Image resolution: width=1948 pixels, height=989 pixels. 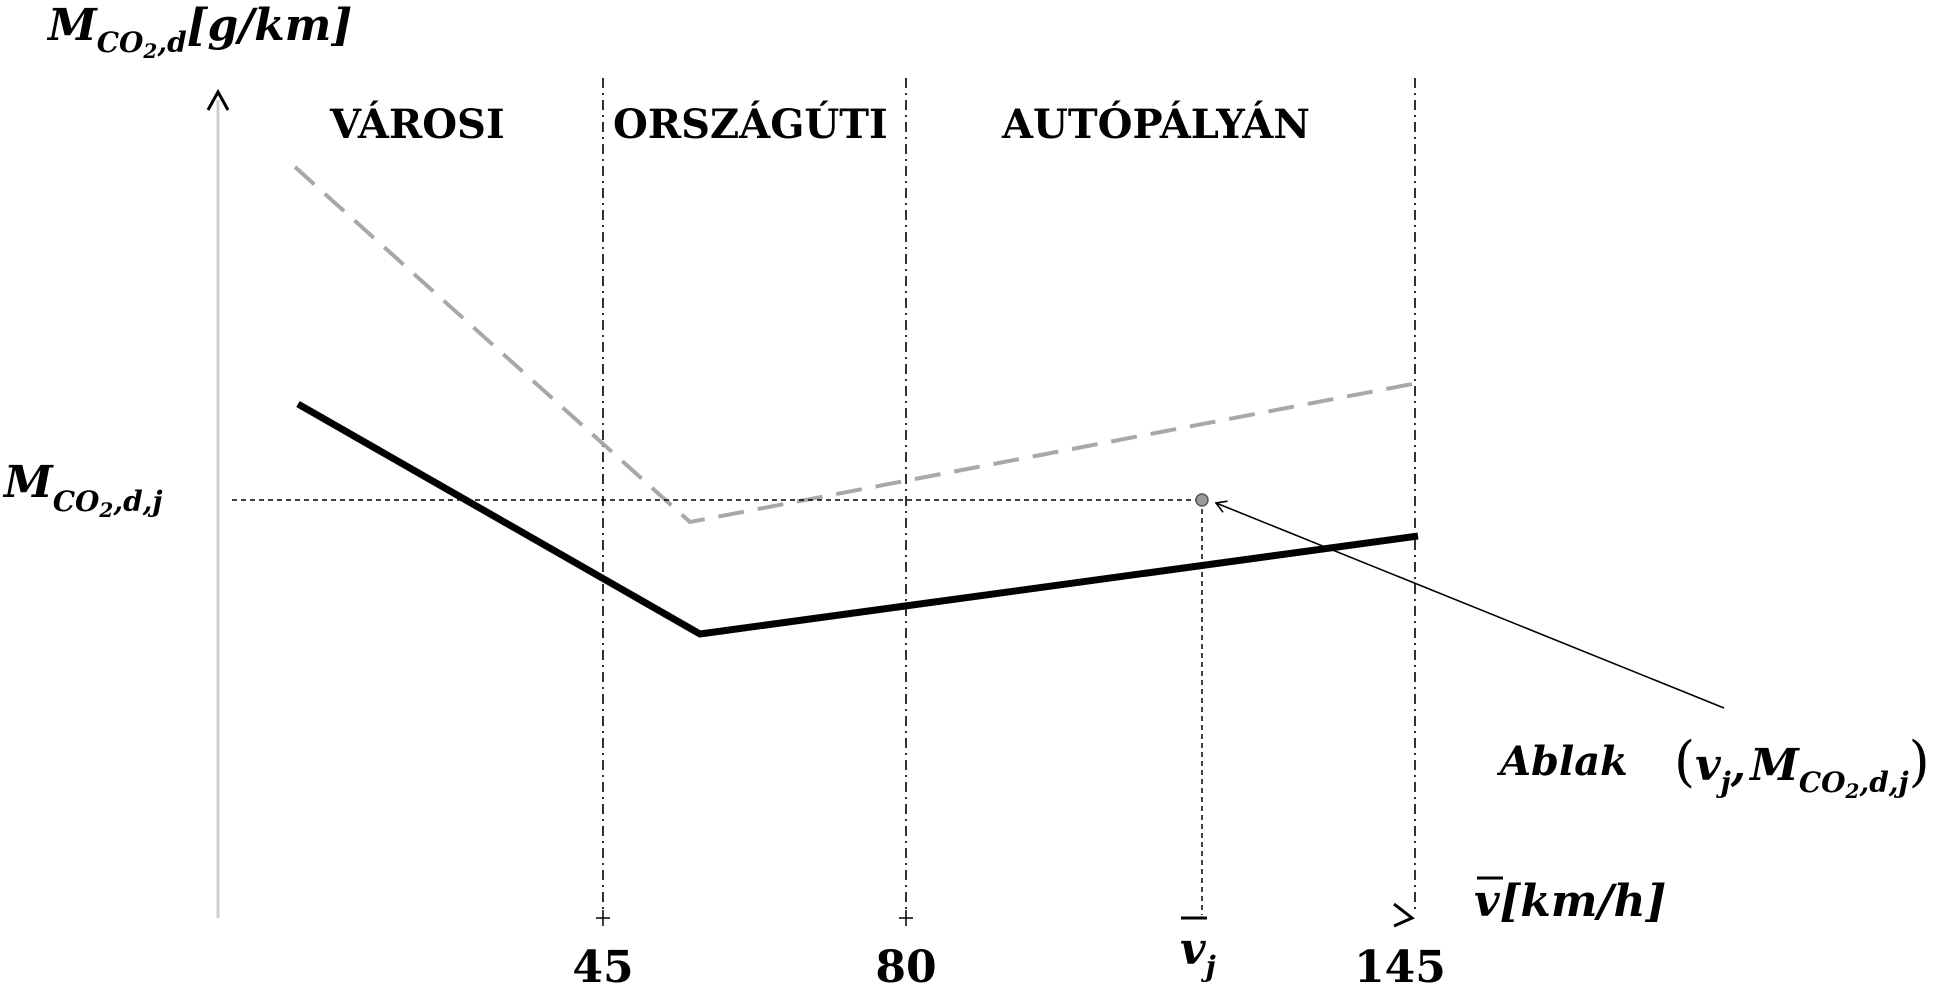 What do you see at coordinates (857, 519) in the screenshot?
I see `solid-curve` at bounding box center [857, 519].